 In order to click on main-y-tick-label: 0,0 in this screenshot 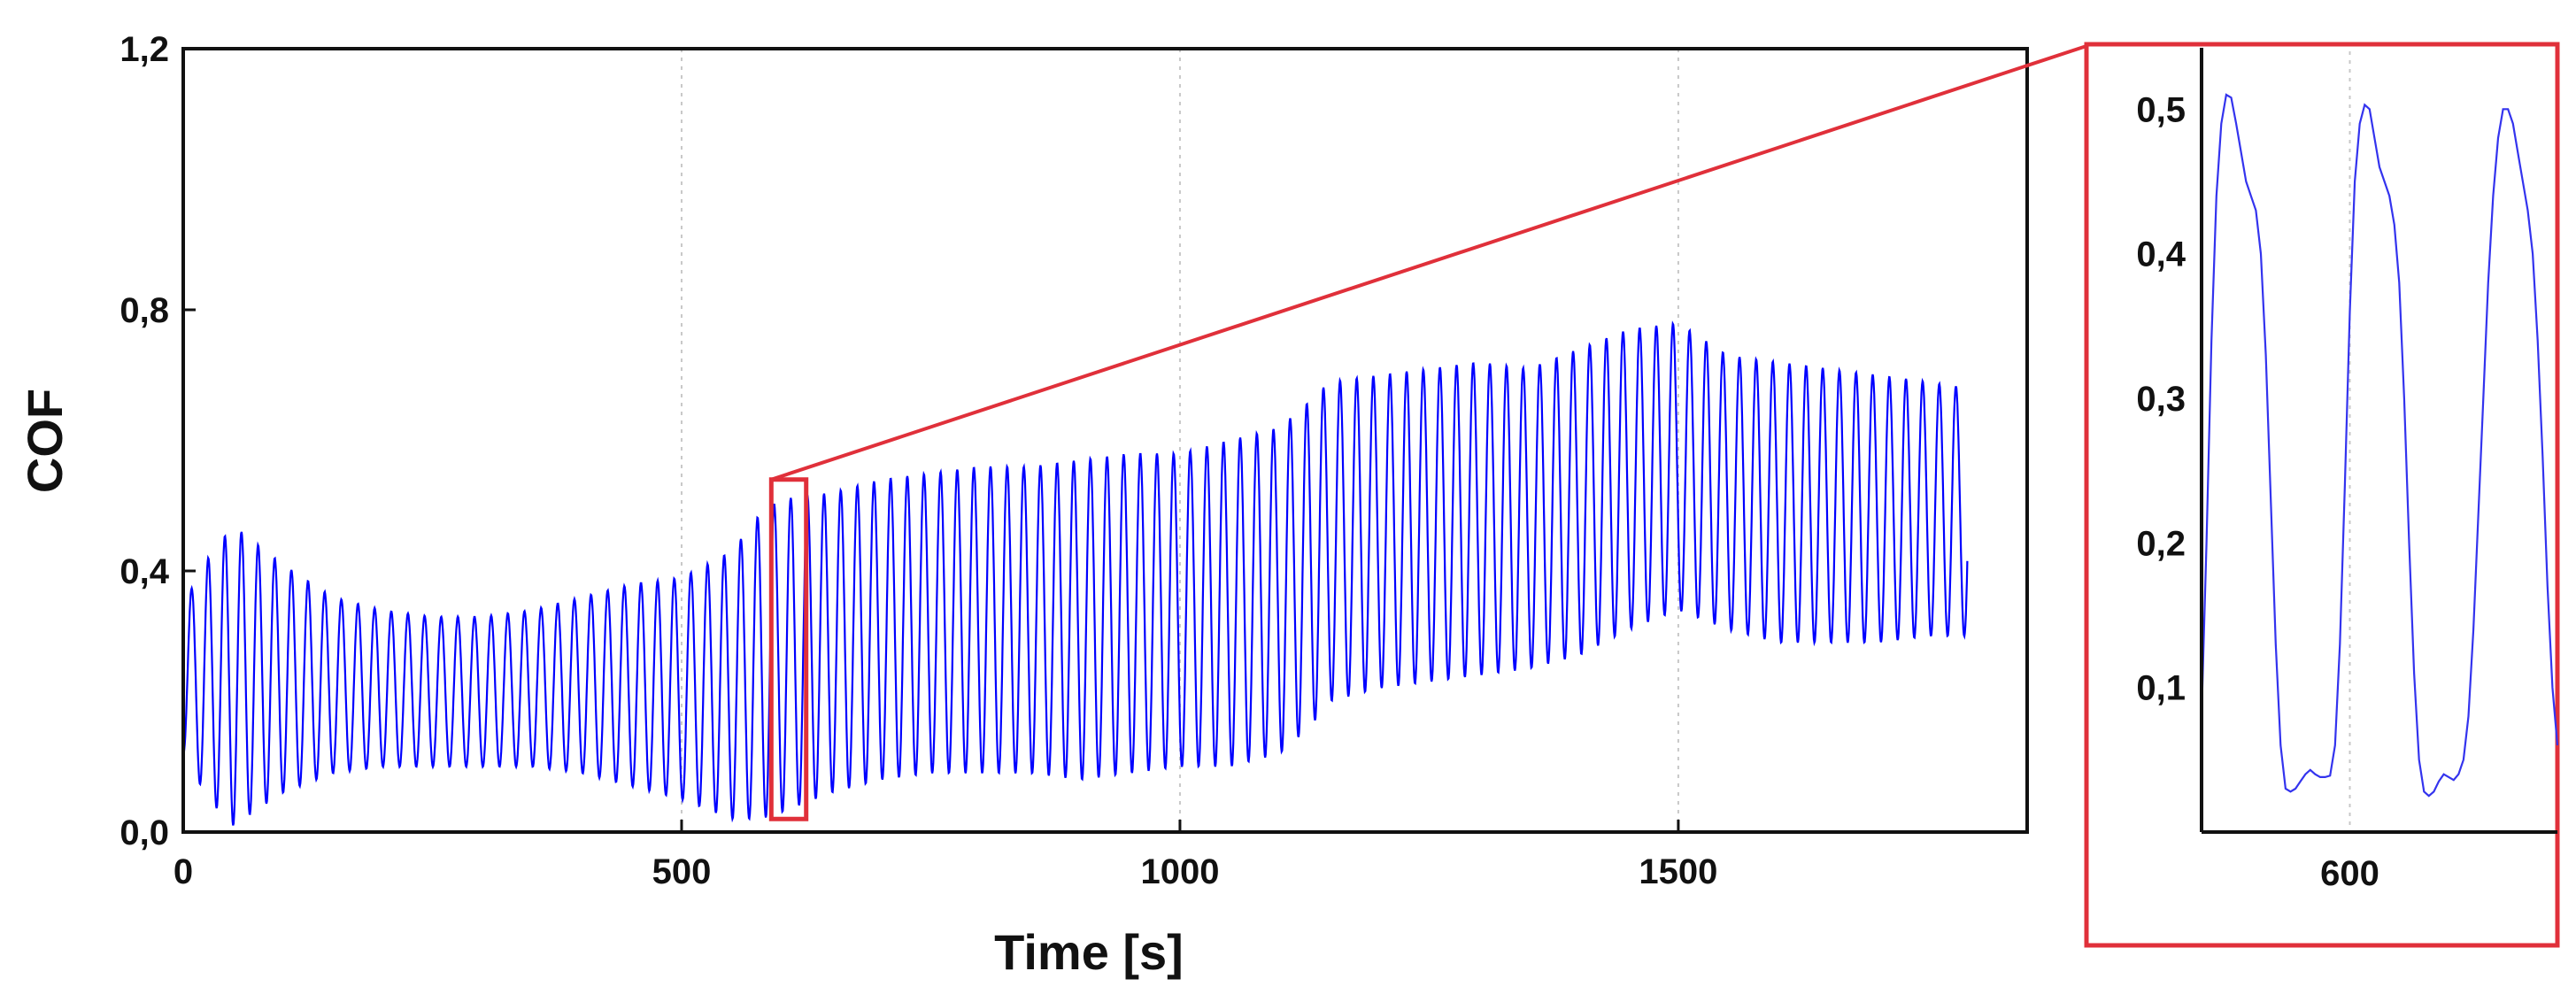, I will do `click(144, 832)`.